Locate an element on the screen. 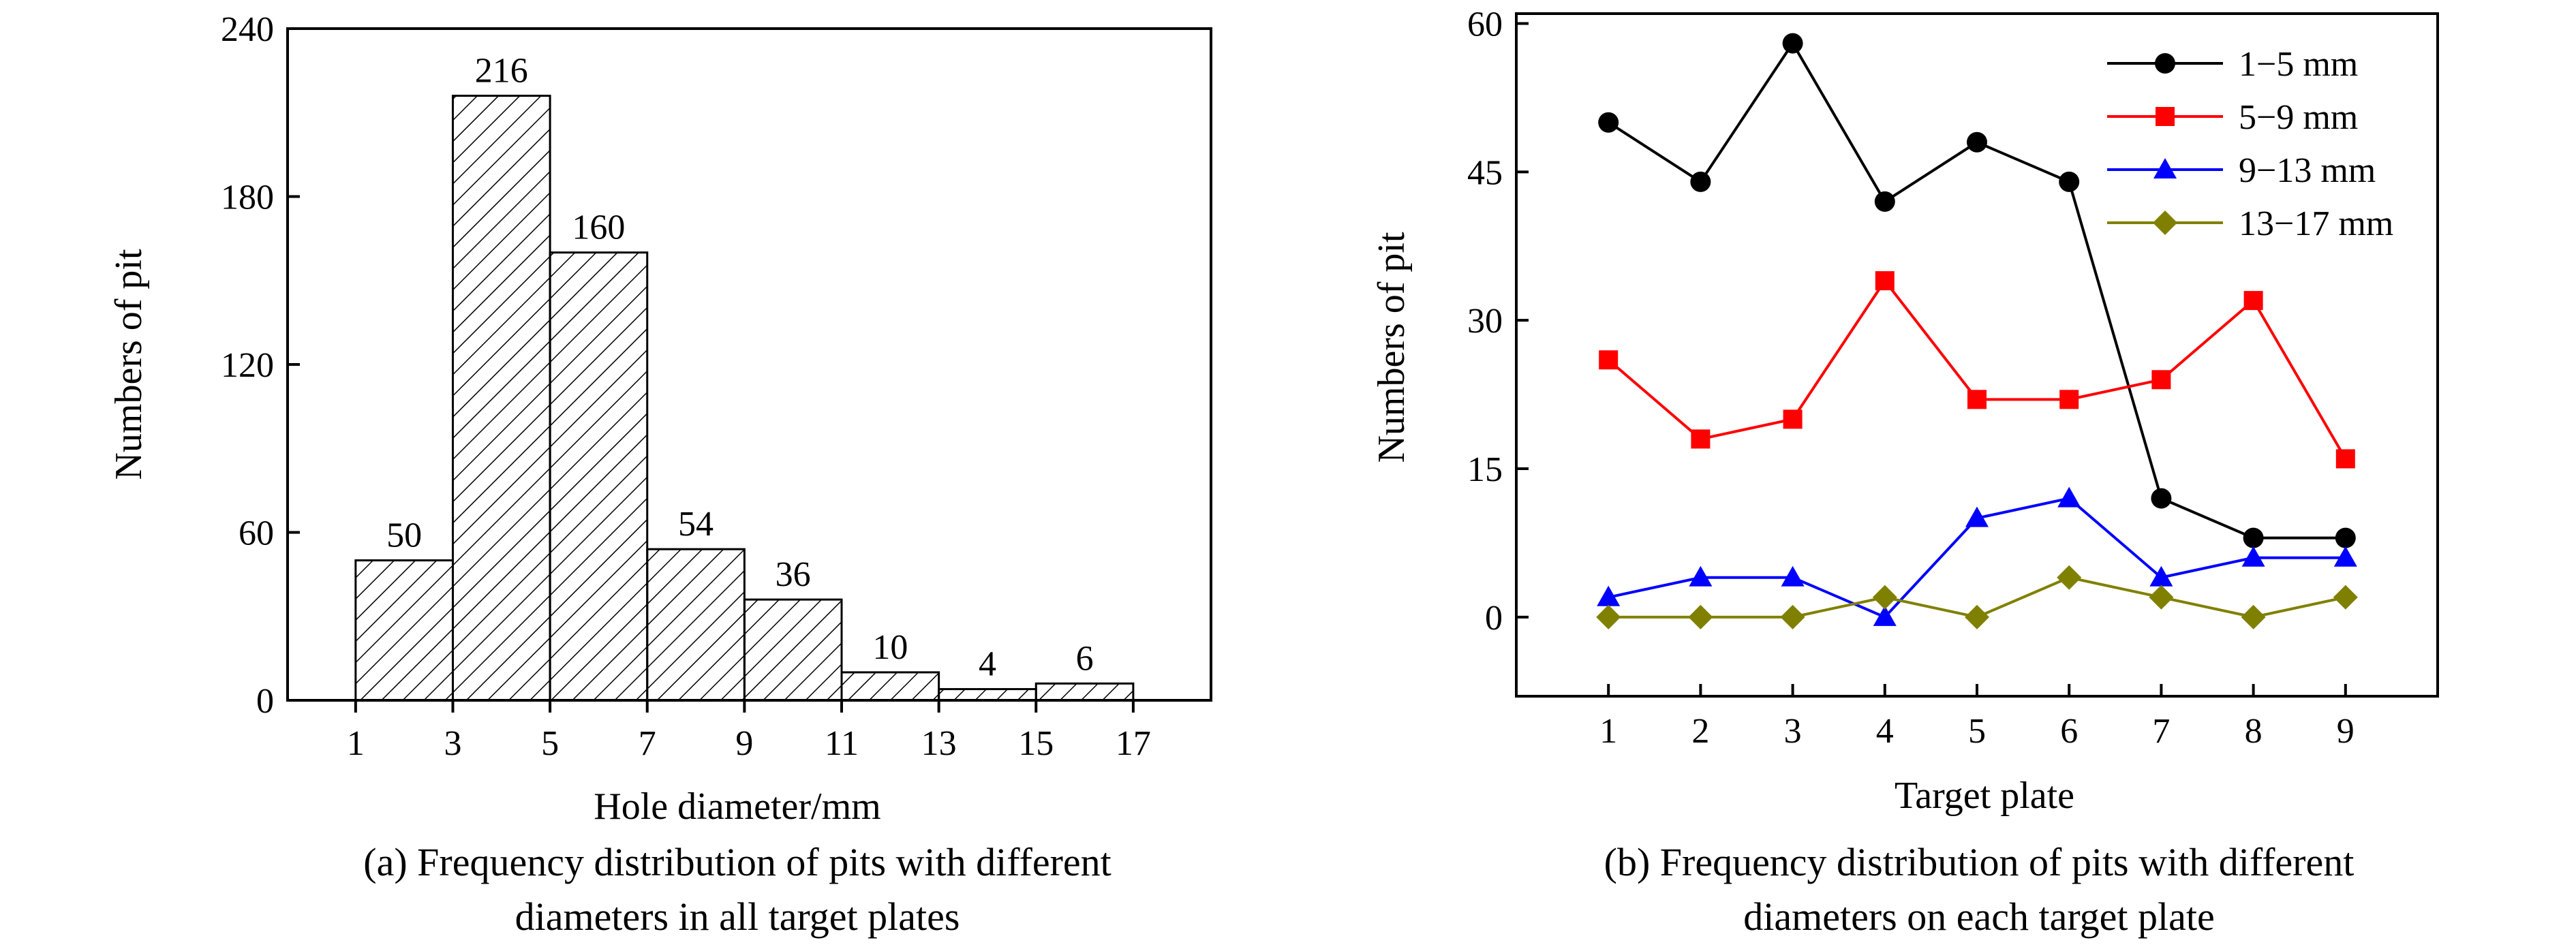  x-tick-label: 9 is located at coordinates (2346, 731).